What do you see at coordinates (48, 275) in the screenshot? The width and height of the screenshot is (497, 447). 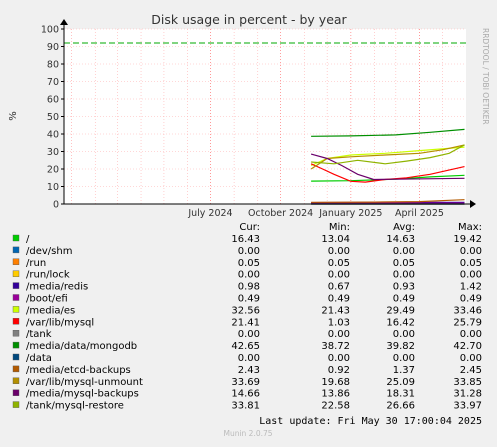 I see `legend-series-name: /run/lock` at bounding box center [48, 275].